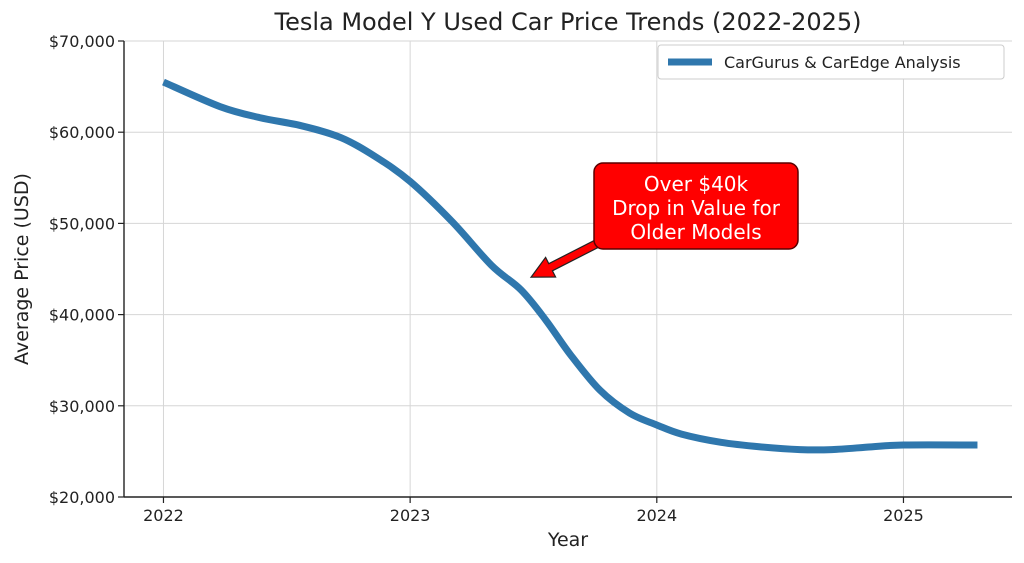  I want to click on annotation: Over $40k Drop in Value for Older Models, so click(664, 220).